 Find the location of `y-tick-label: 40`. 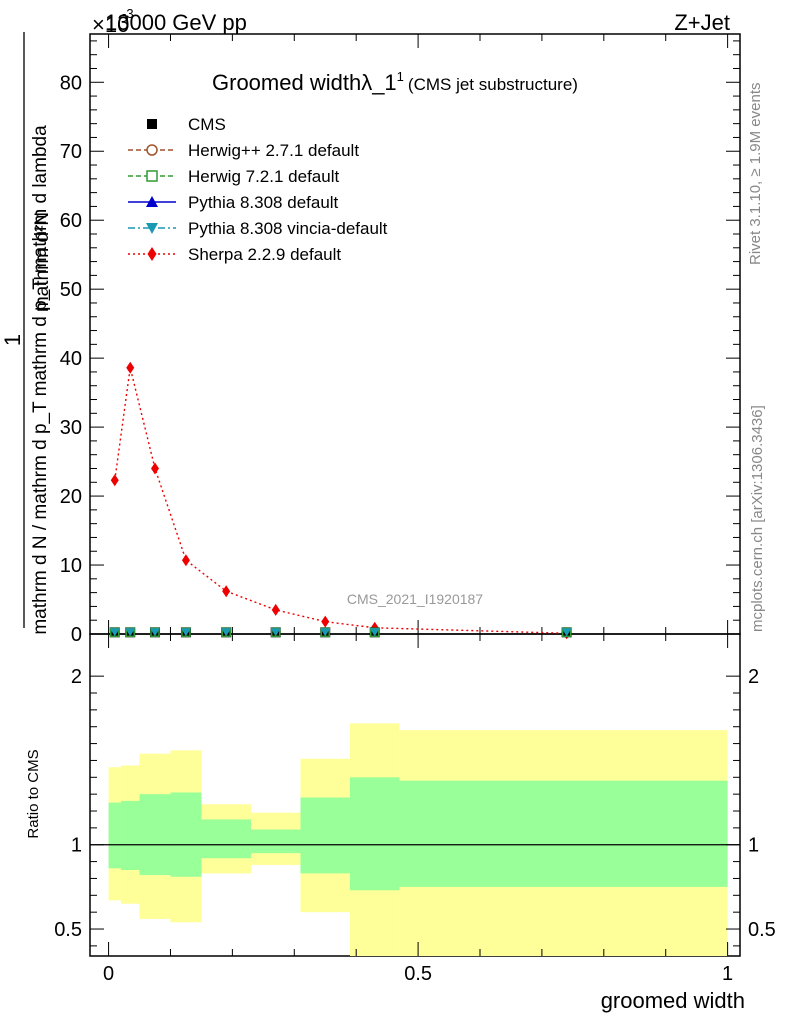

y-tick-label: 40 is located at coordinates (71, 359).